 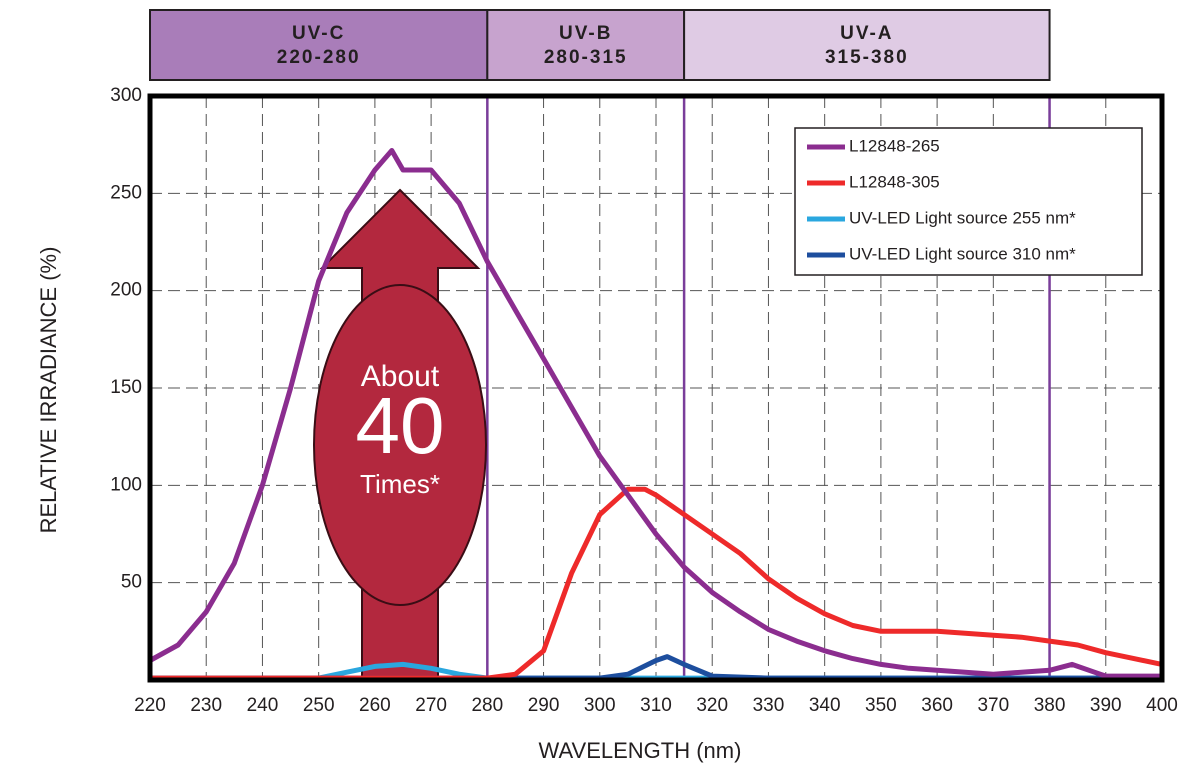 I want to click on x-tick-label: 340, so click(x=825, y=705).